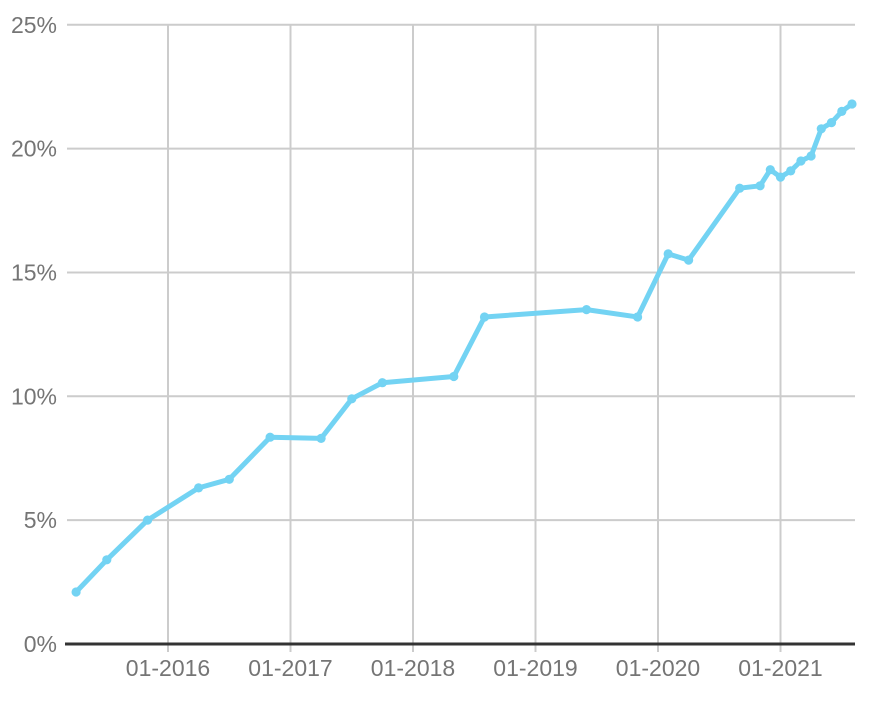 The width and height of the screenshot is (878, 706). I want to click on y-tick-label: 20%, so click(34, 149).